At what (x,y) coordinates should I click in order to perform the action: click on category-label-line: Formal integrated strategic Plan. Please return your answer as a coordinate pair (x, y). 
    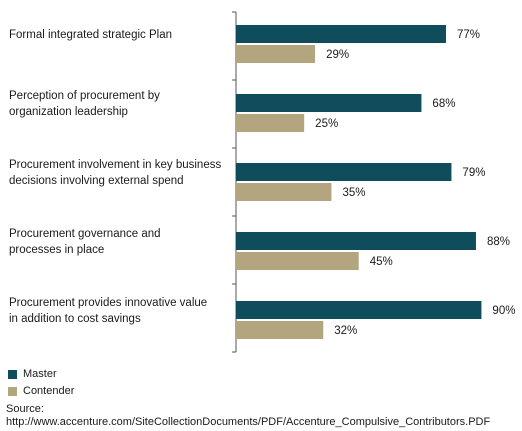
    Looking at the image, I should click on (90, 35).